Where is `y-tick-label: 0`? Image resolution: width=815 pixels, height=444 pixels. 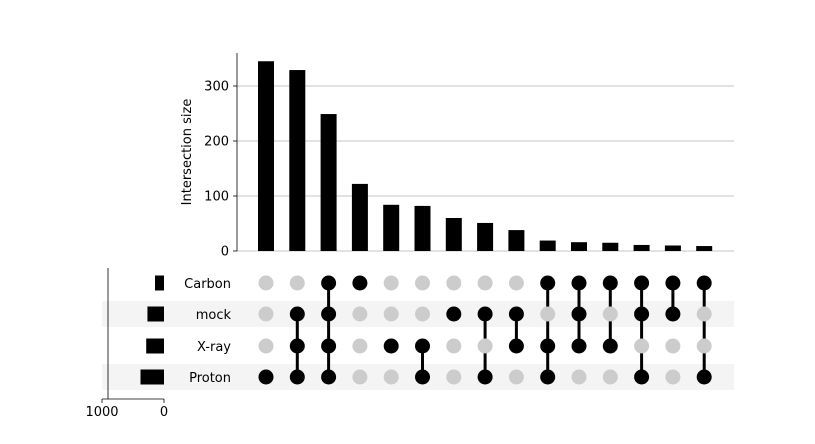 y-tick-label: 0 is located at coordinates (225, 252).